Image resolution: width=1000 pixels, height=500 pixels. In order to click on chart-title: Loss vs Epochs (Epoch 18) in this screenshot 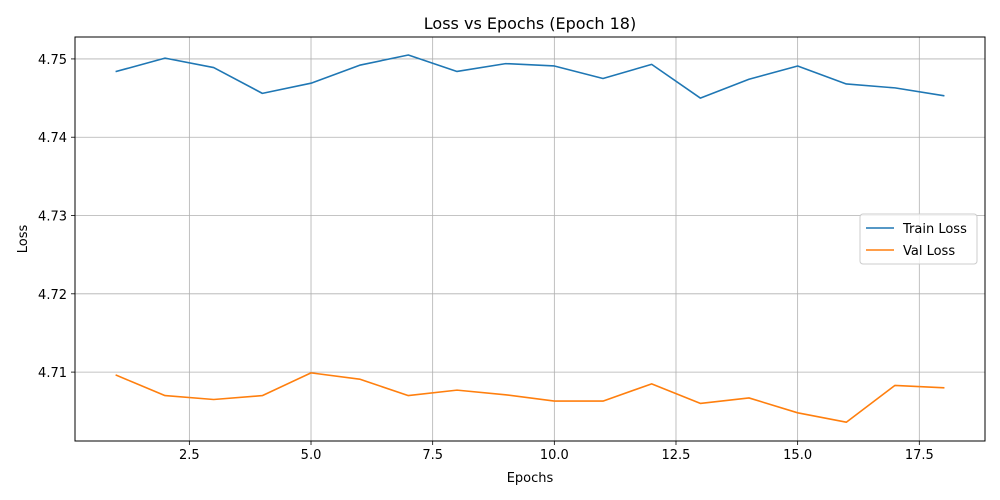, I will do `click(530, 23)`.